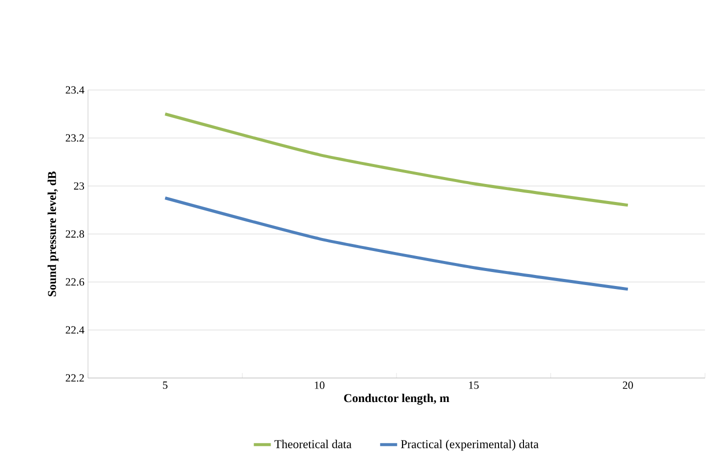  What do you see at coordinates (75, 282) in the screenshot?
I see `y-tick-label: 22.6` at bounding box center [75, 282].